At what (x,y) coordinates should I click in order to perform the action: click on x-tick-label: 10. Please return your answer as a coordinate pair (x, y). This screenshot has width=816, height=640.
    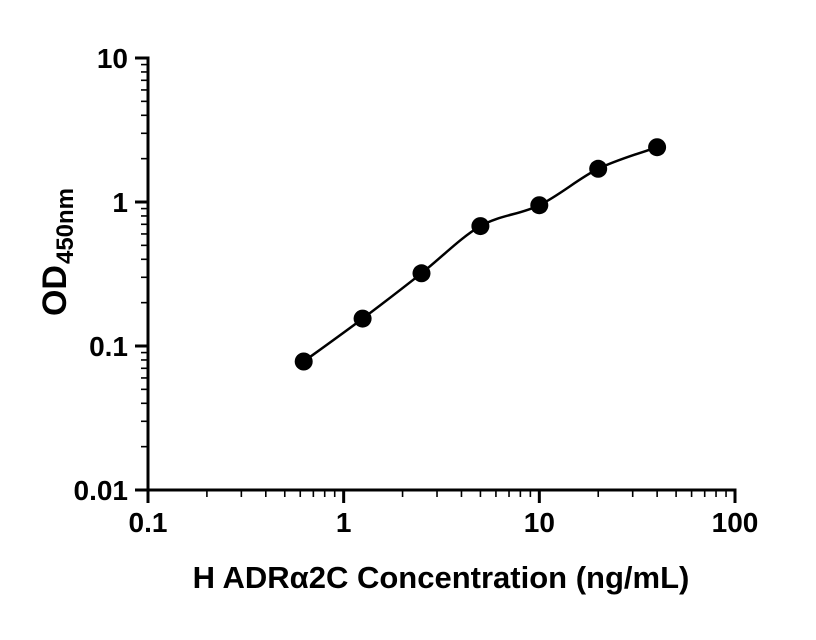
    Looking at the image, I should click on (539, 522).